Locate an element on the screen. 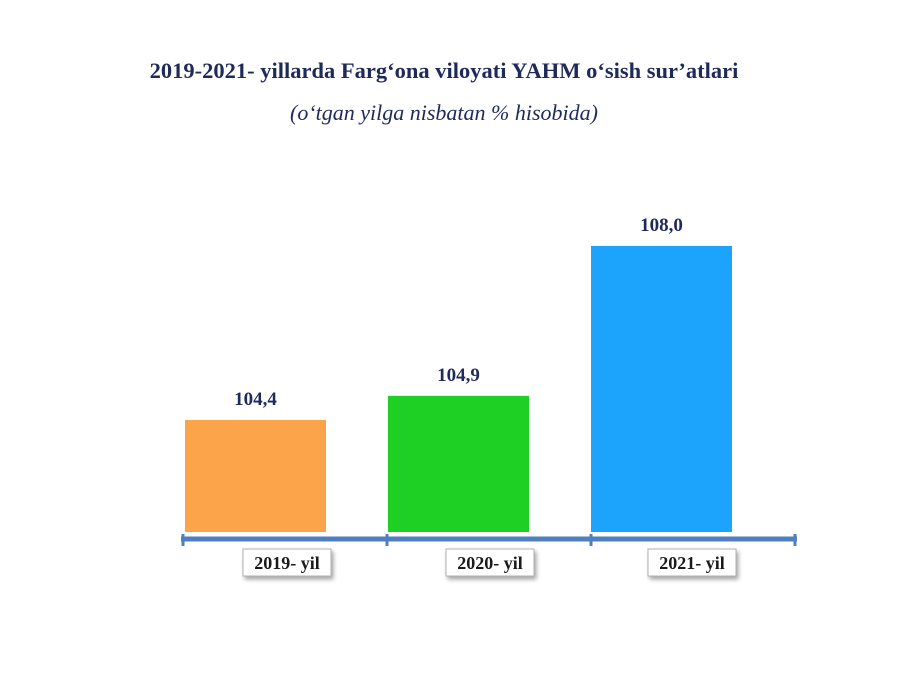 The width and height of the screenshot is (901, 683). value-label: 104,4 is located at coordinates (255, 399).